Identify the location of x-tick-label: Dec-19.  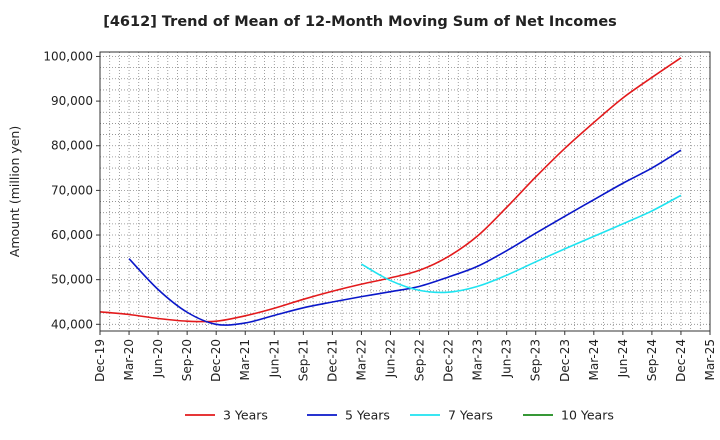
(100, 360).